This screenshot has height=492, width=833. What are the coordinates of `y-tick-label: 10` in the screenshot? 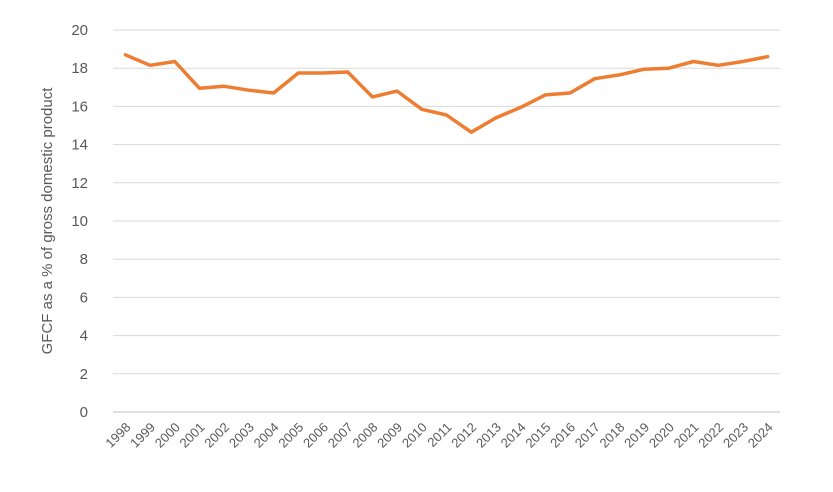 It's located at (79, 221).